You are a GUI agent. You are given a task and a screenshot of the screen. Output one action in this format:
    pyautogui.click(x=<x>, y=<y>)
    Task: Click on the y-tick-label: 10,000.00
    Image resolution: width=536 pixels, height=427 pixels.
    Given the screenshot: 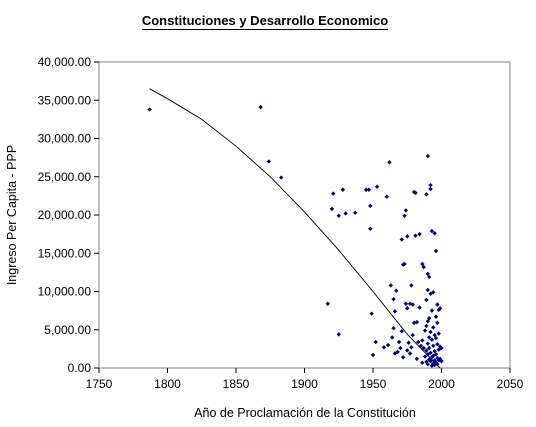 What is the action you would take?
    pyautogui.click(x=65, y=292)
    